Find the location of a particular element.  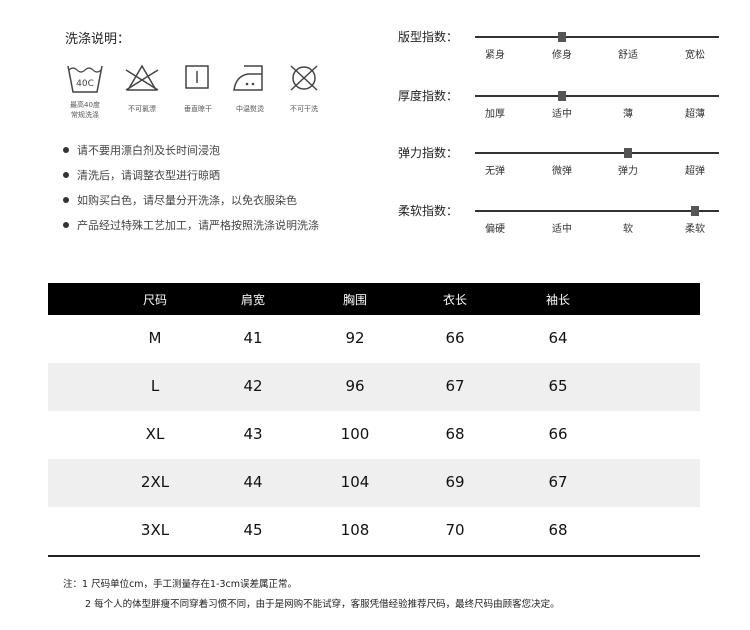

table-cell: 65 is located at coordinates (558, 386).